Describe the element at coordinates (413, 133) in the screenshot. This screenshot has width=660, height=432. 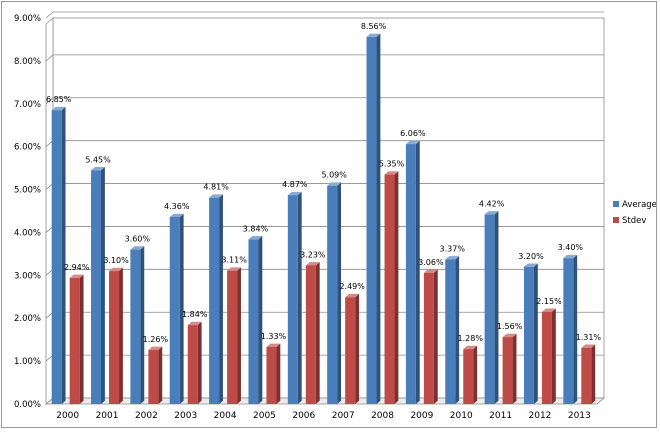
I see `data-label: 6.06%` at that location.